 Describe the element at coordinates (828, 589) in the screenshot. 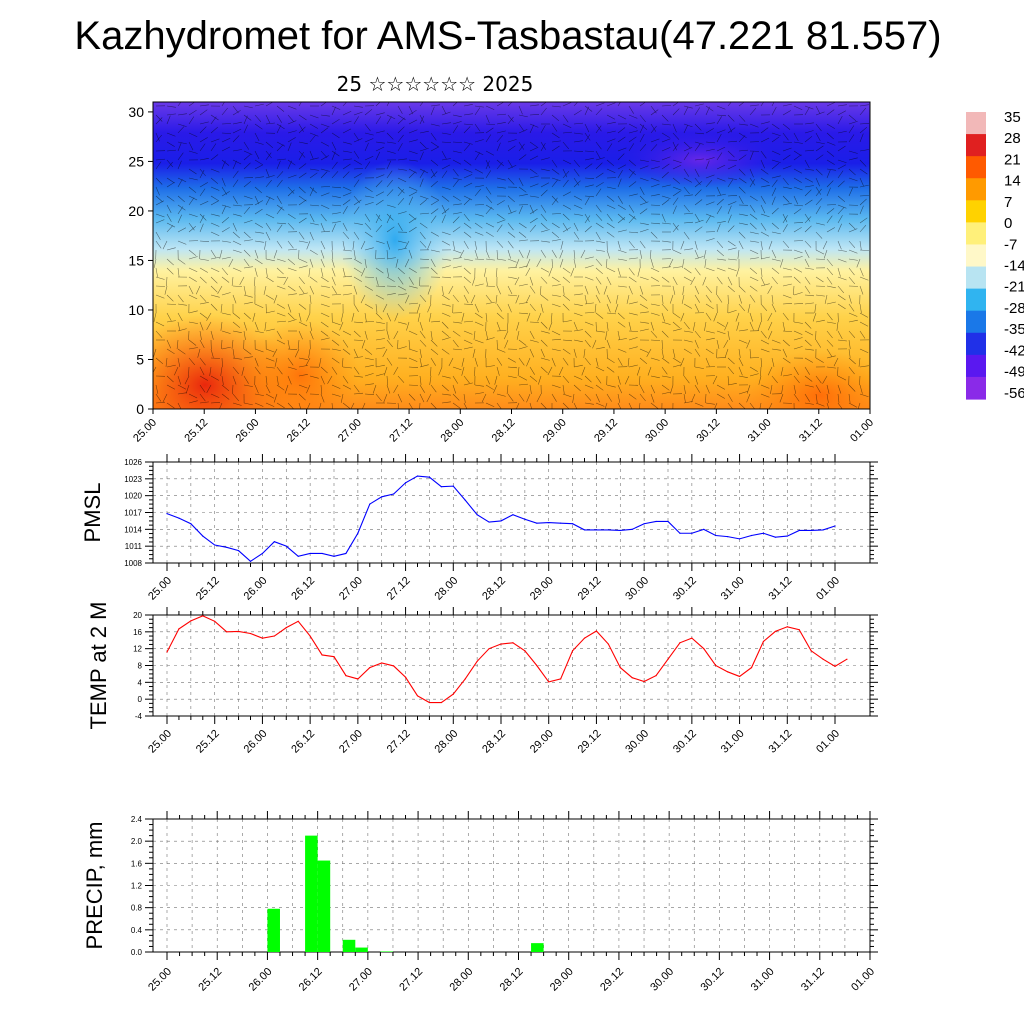

I see `pmsl-x-tick-label: 01.00` at that location.